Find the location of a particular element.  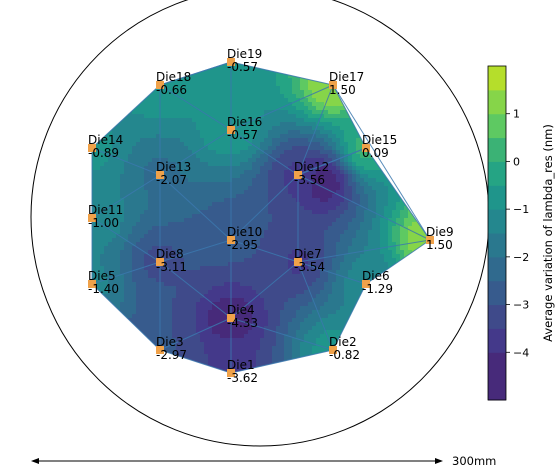

die-die16: Die16-0.57 is located at coordinates (244, 128).